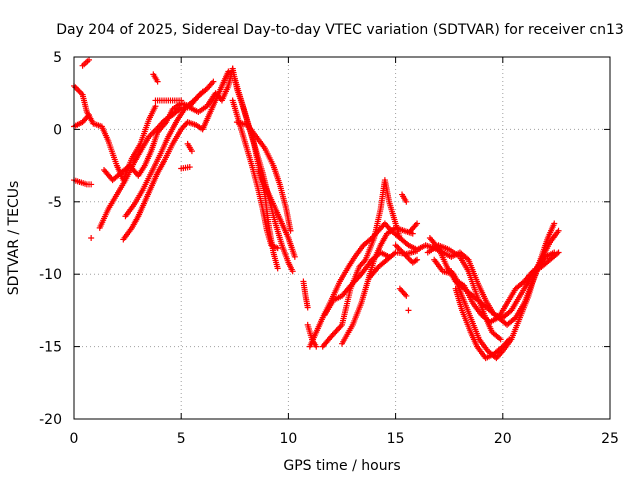  Describe the element at coordinates (503, 439) in the screenshot. I see `x-tick-label: 20` at that location.